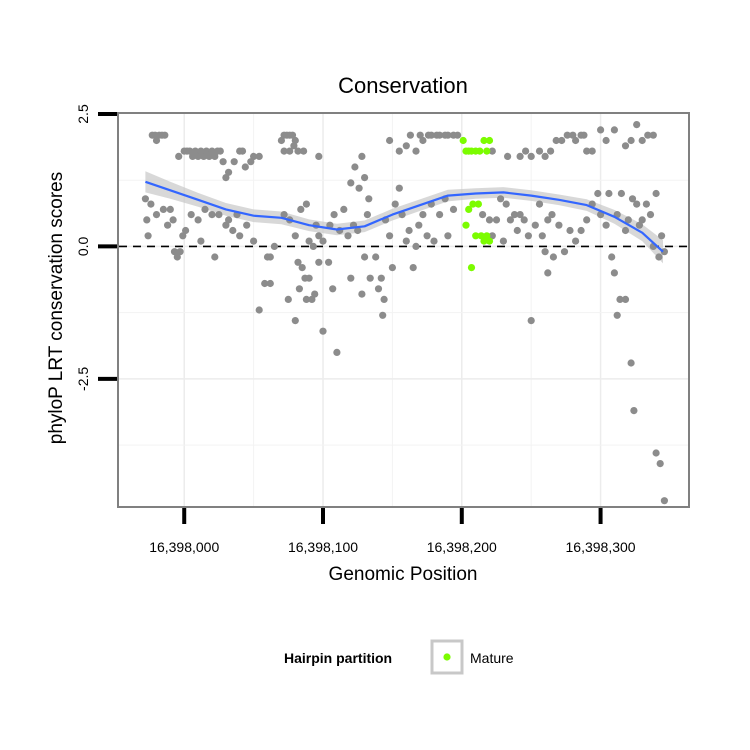 This screenshot has width=750, height=750. I want to click on confidence-band-layer, so click(404, 217).